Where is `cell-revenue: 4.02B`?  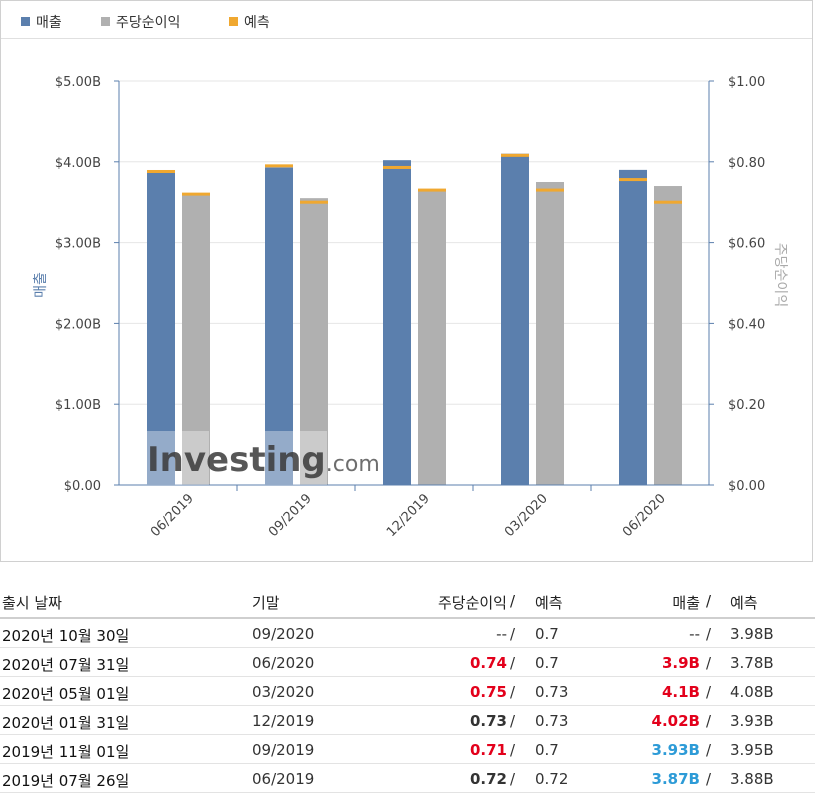
cell-revenue: 4.02B is located at coordinates (675, 721).